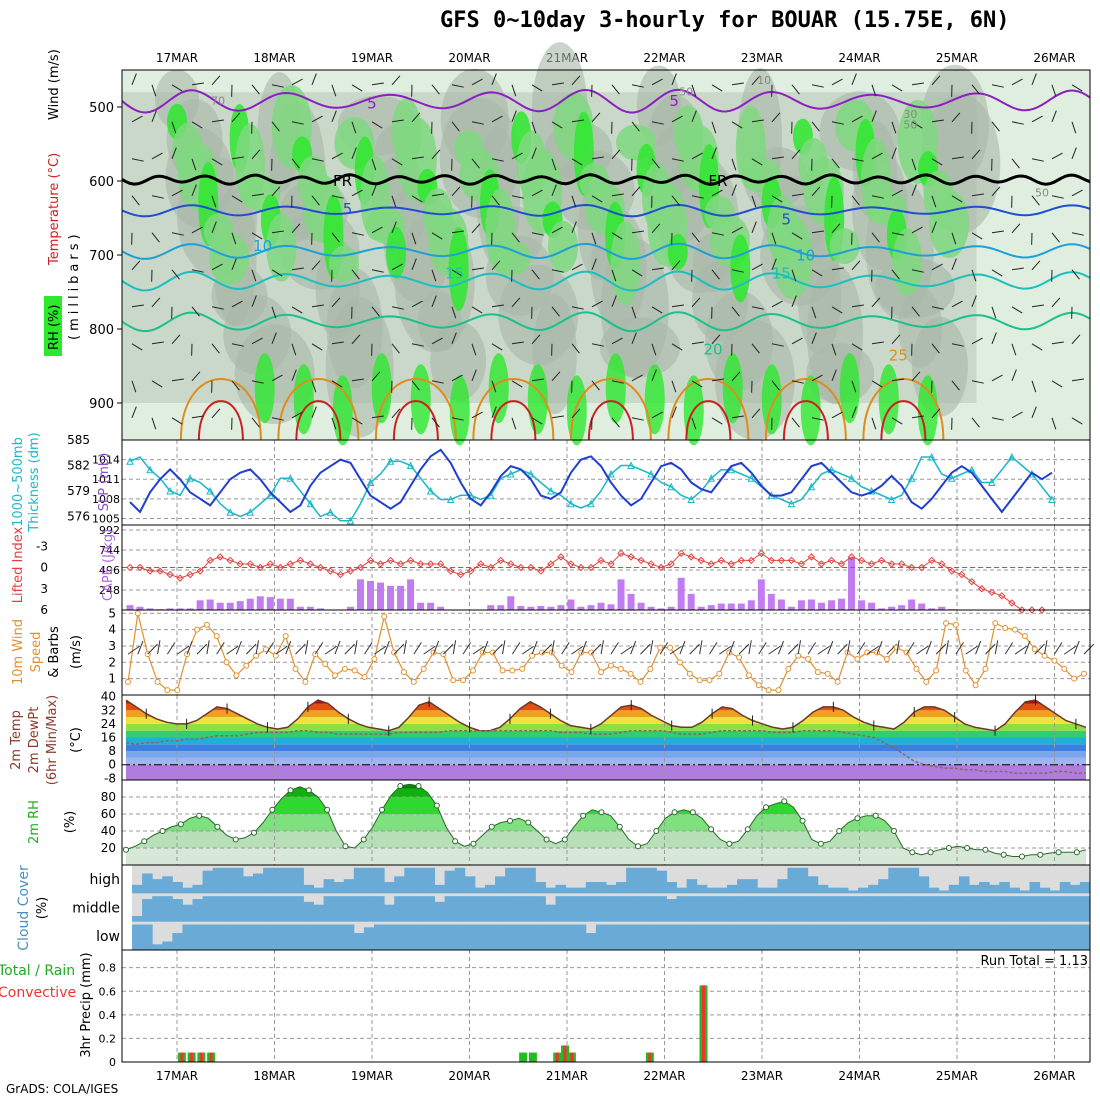 The width and height of the screenshot is (1100, 1104). What do you see at coordinates (74, 285) in the screenshot?
I see `ylabel-millibars-text: (millibars)` at bounding box center [74, 285].